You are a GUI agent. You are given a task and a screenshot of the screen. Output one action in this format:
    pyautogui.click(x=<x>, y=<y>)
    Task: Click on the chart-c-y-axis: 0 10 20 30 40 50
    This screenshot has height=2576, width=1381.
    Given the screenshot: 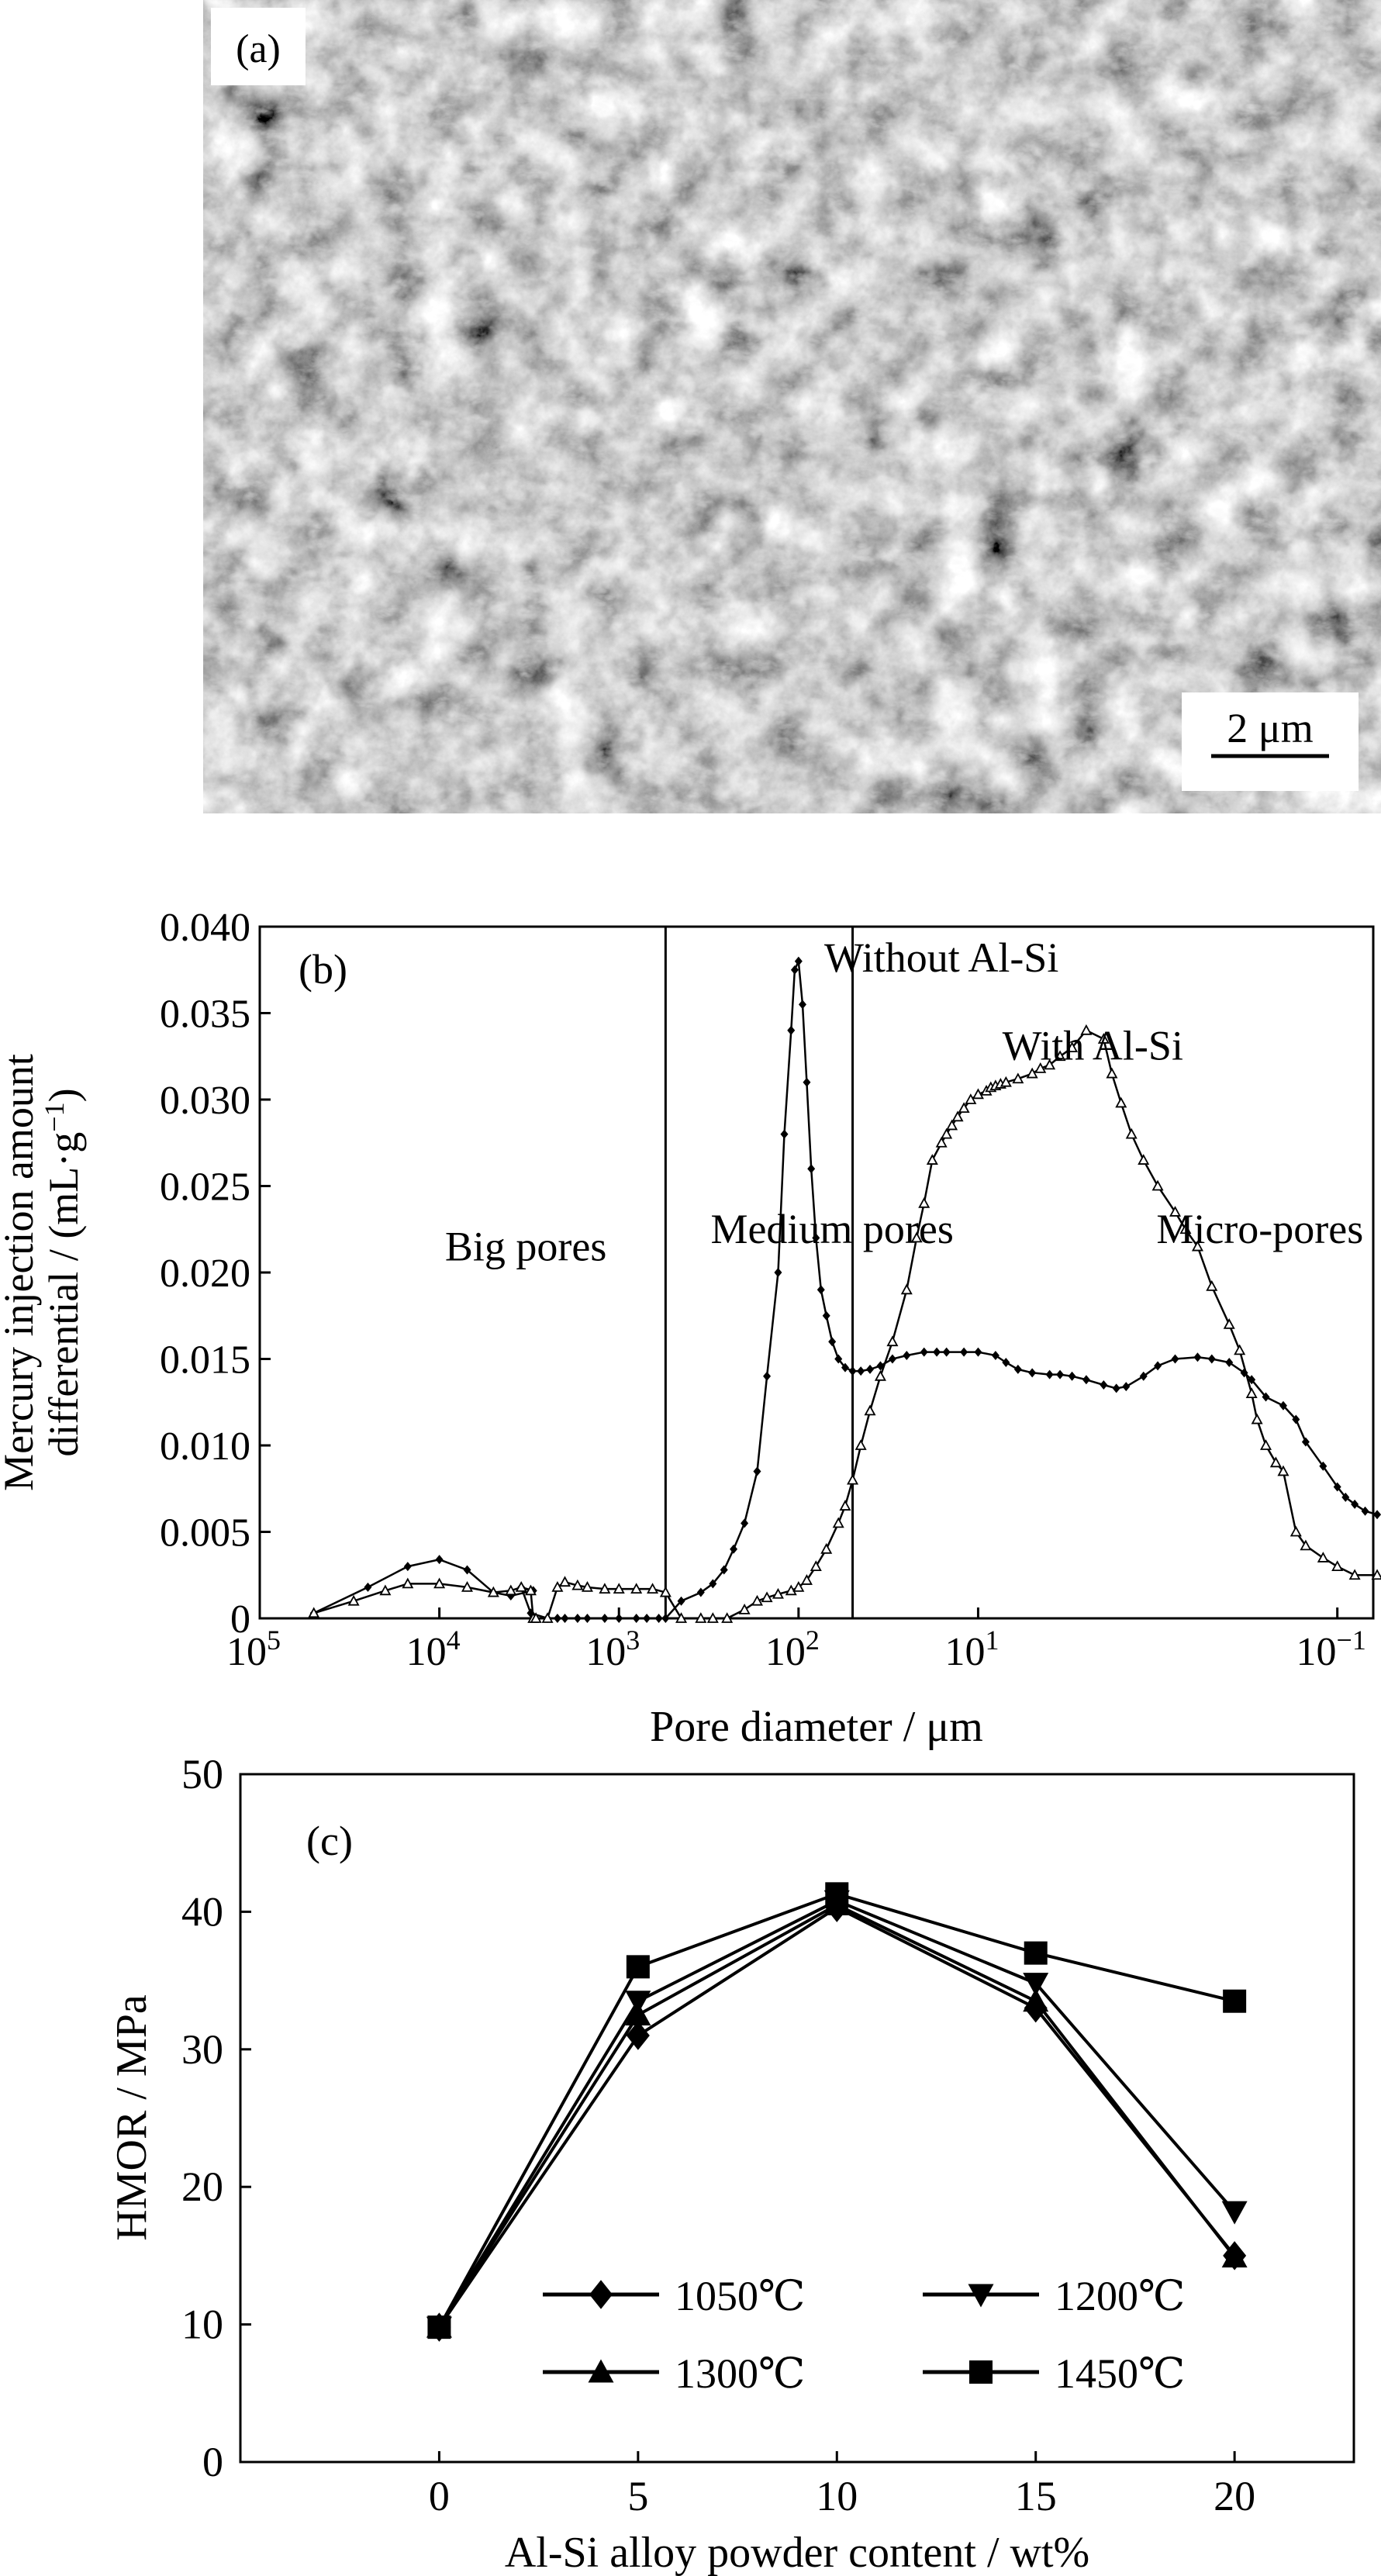 What is the action you would take?
    pyautogui.click(x=216, y=2118)
    